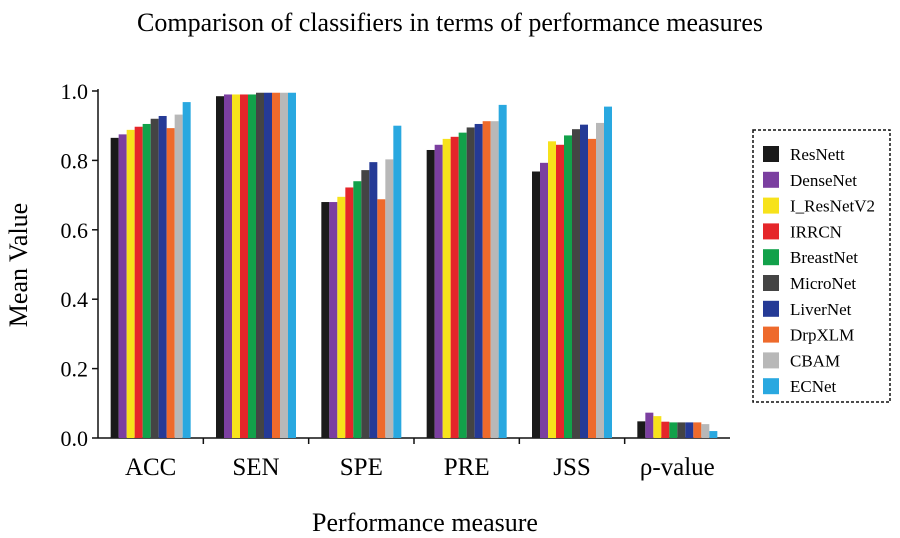 This screenshot has height=538, width=900. I want to click on legend-label: LiverNet, so click(821, 309).